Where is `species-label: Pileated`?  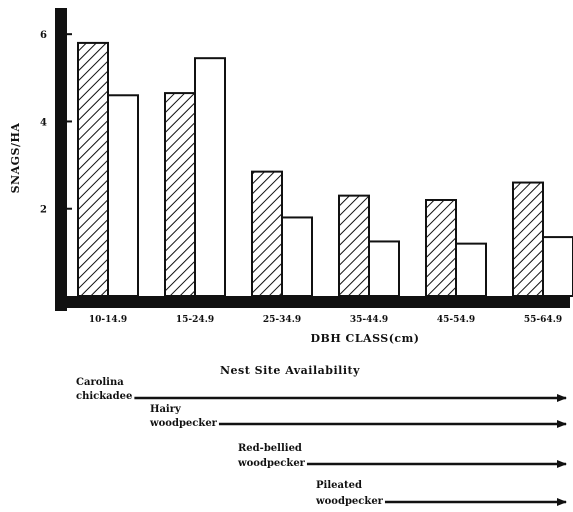
species-label: Pileated is located at coordinates (339, 485).